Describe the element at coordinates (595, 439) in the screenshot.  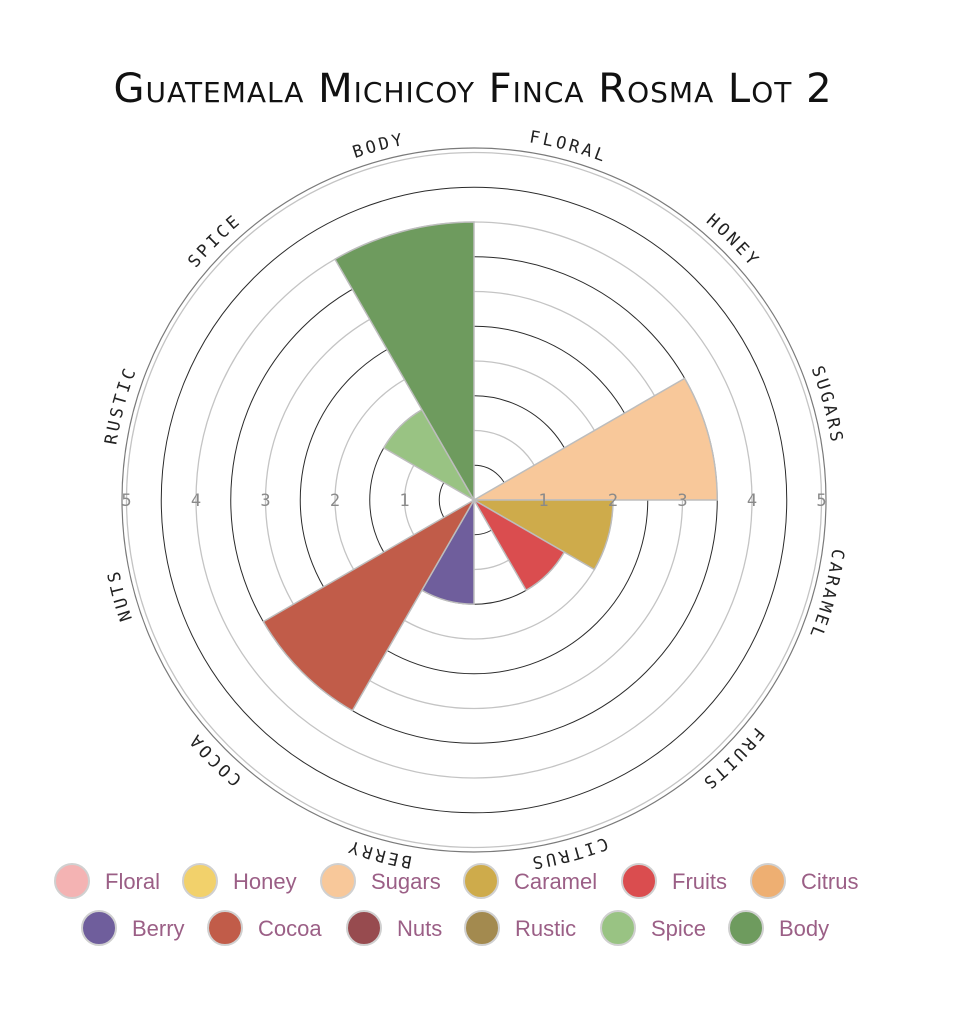
I see `wedge-sugars` at that location.